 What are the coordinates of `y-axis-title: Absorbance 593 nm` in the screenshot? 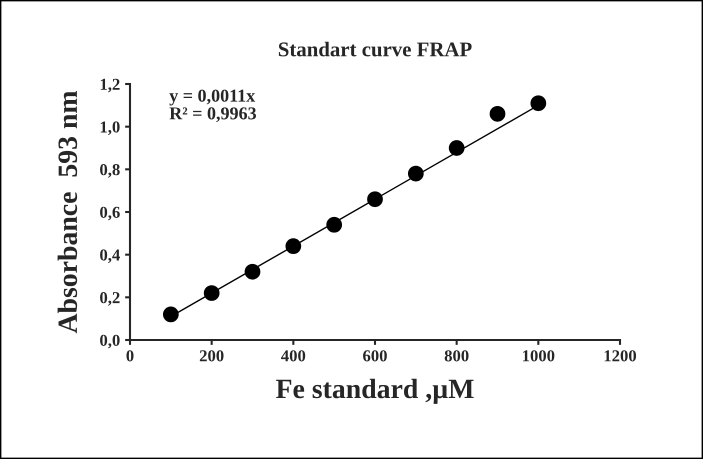 It's located at (68, 212).